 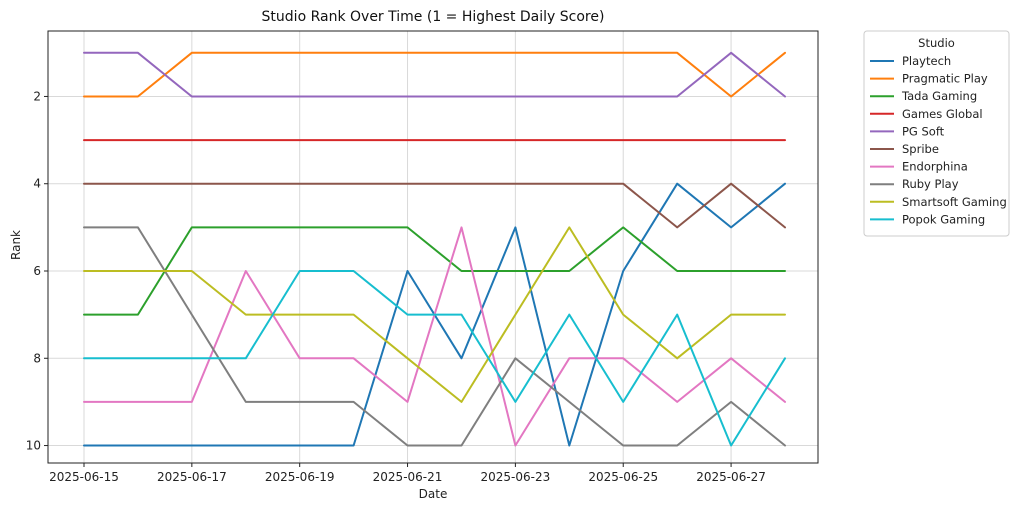 I want to click on x-tick-label: 2025-06-23, so click(x=516, y=477).